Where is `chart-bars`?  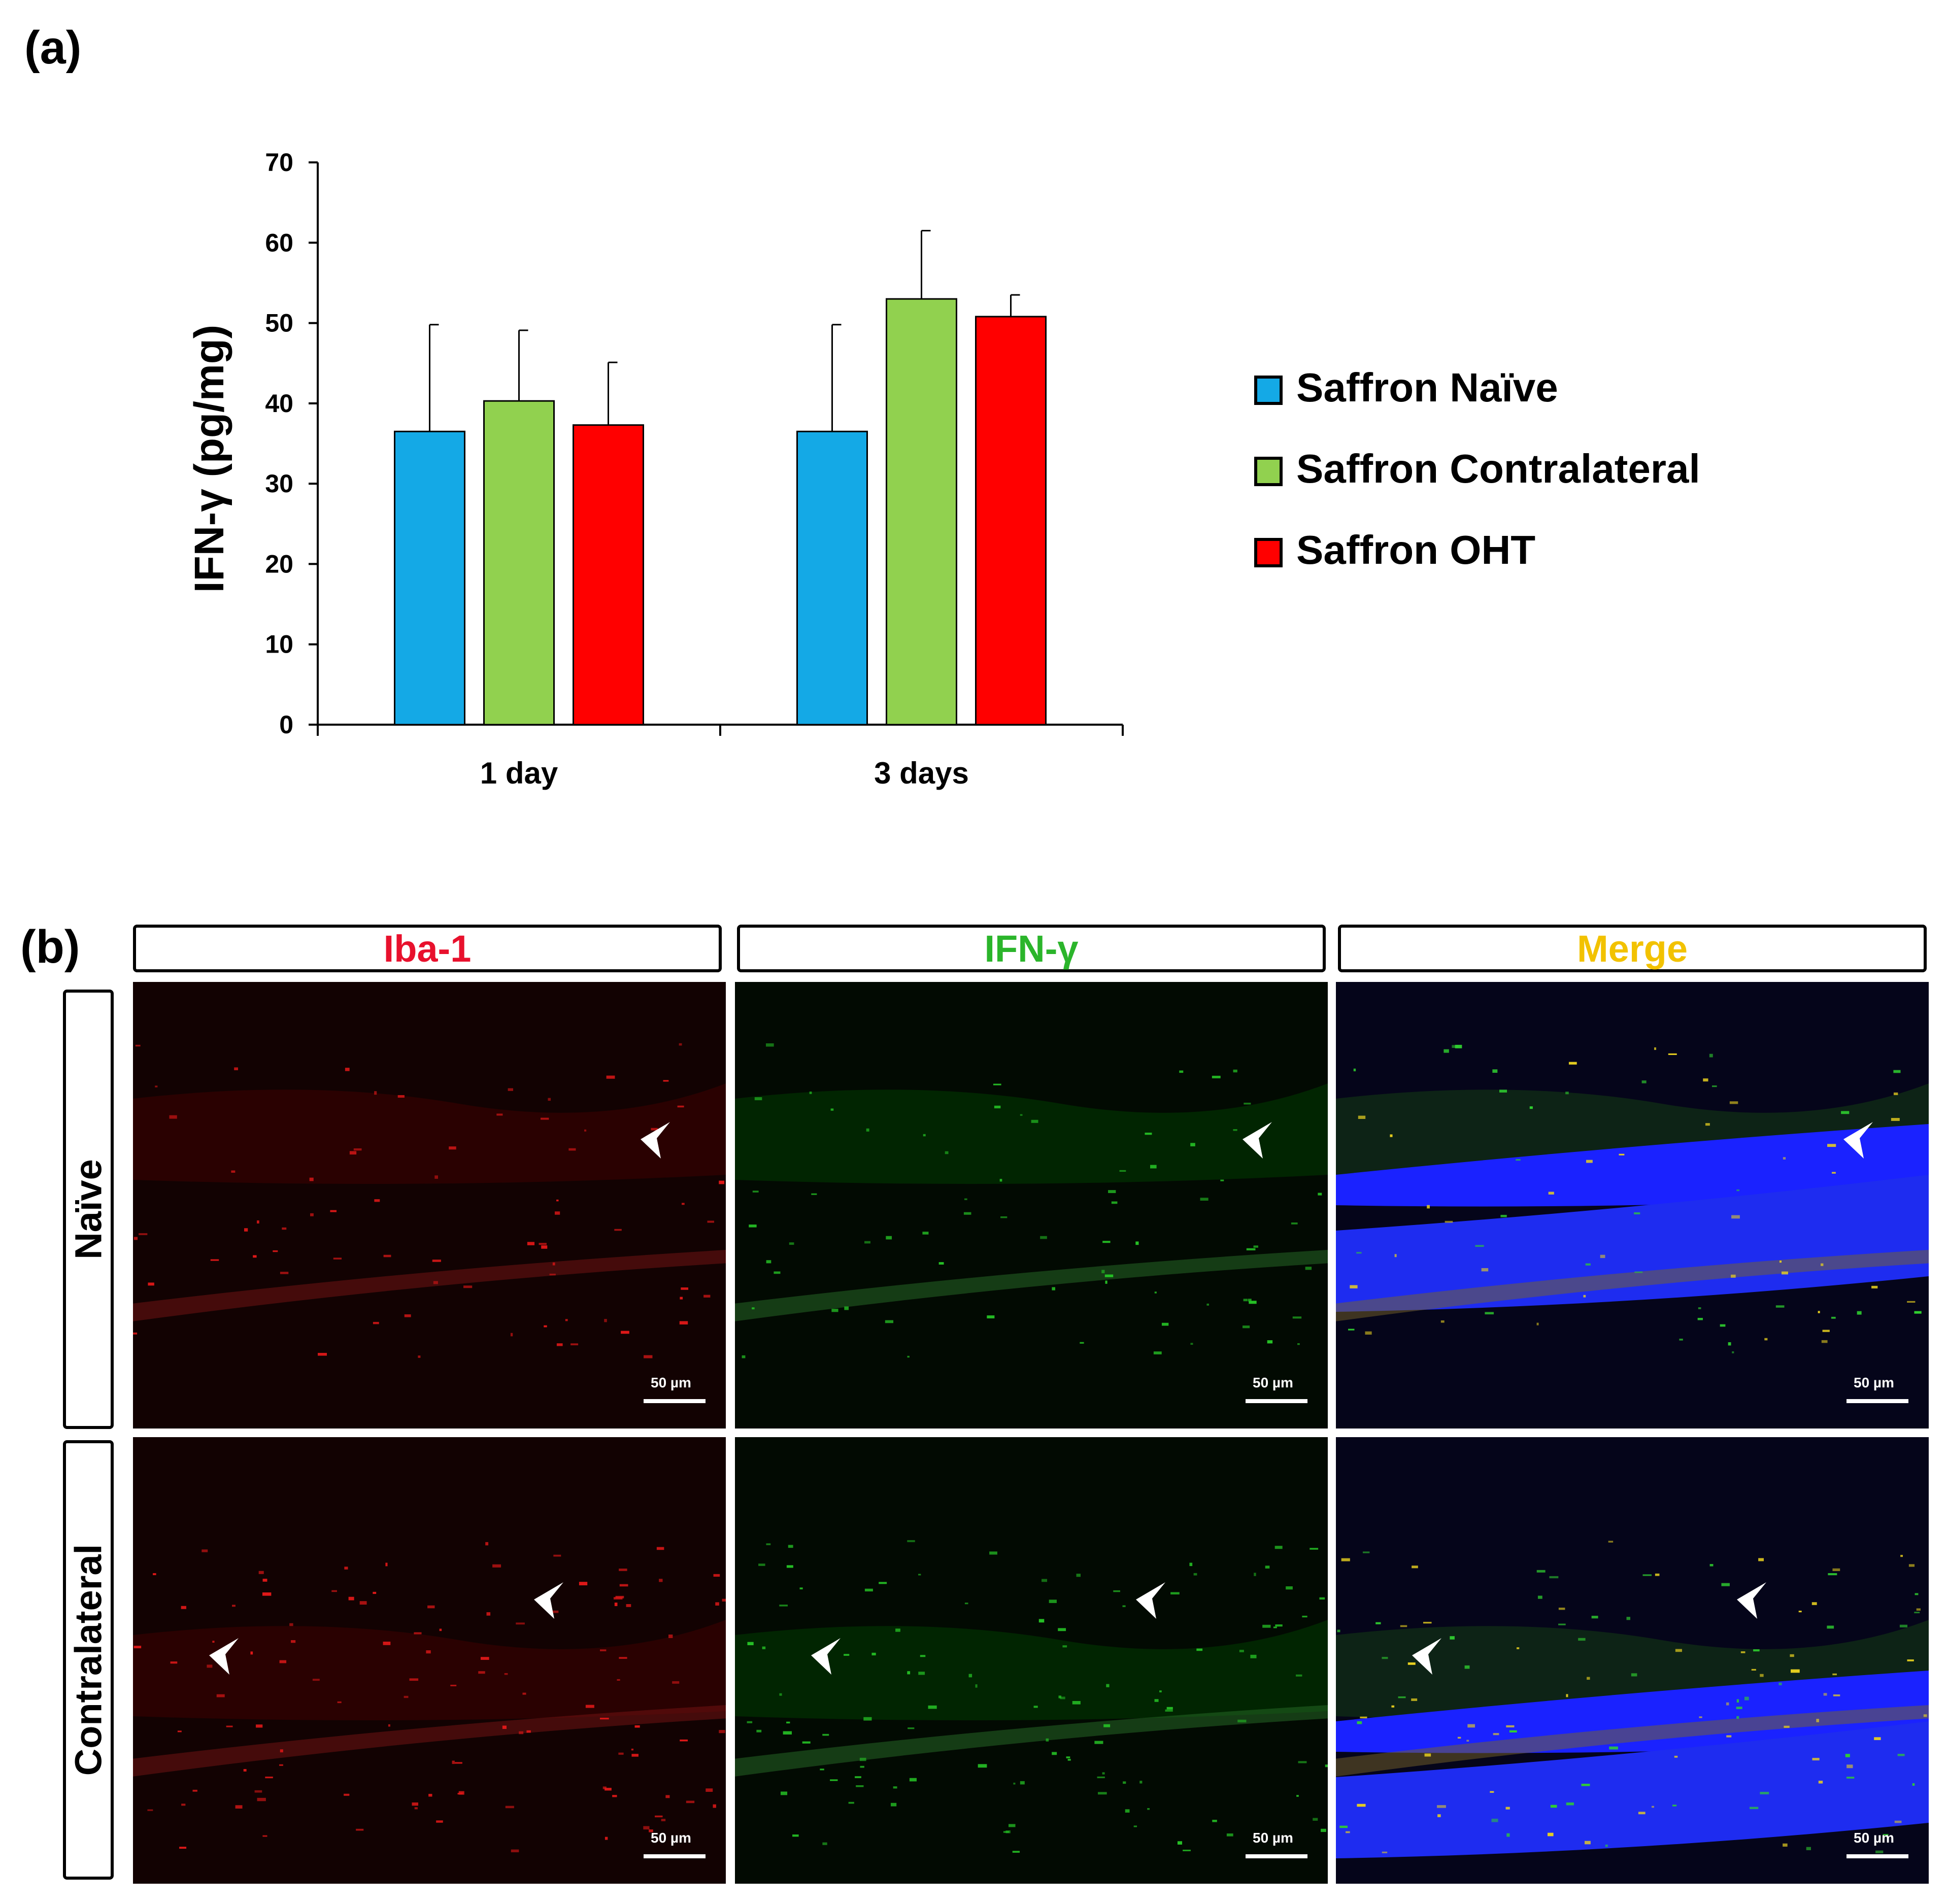 chart-bars is located at coordinates (720, 512).